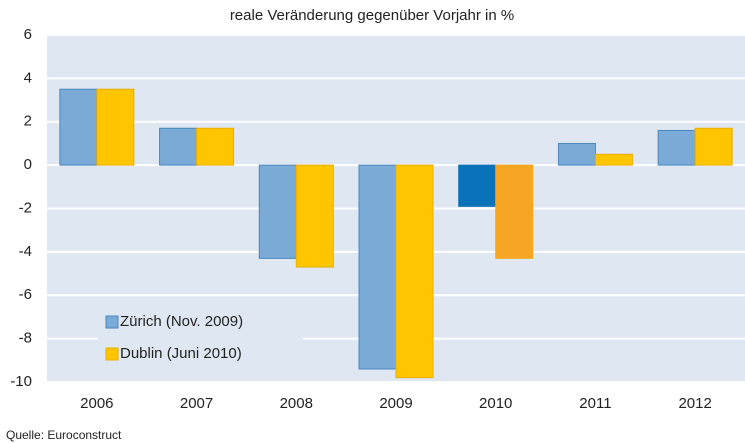 The width and height of the screenshot is (745, 443). I want to click on y-tick-label: -8, so click(25, 338).